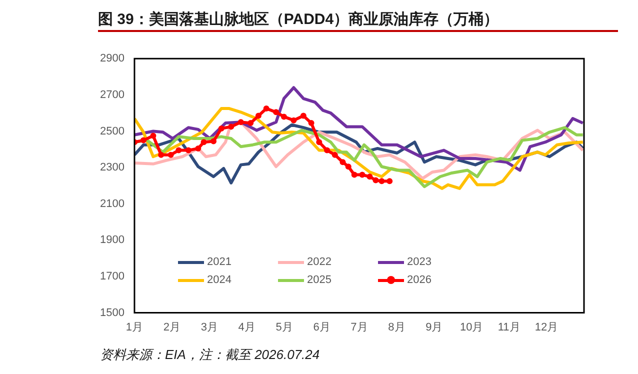 The image size is (638, 374). Describe the element at coordinates (321, 327) in the screenshot. I see `x-tick-label: 6月` at that location.